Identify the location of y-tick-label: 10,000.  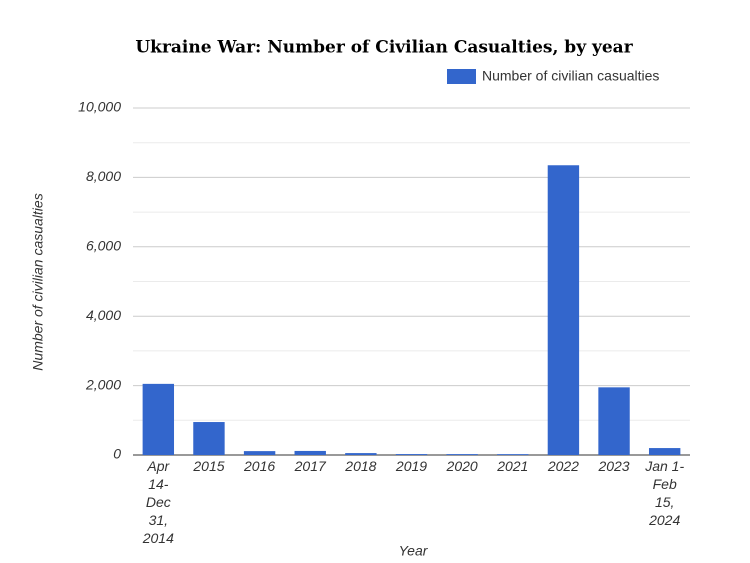
(99, 107).